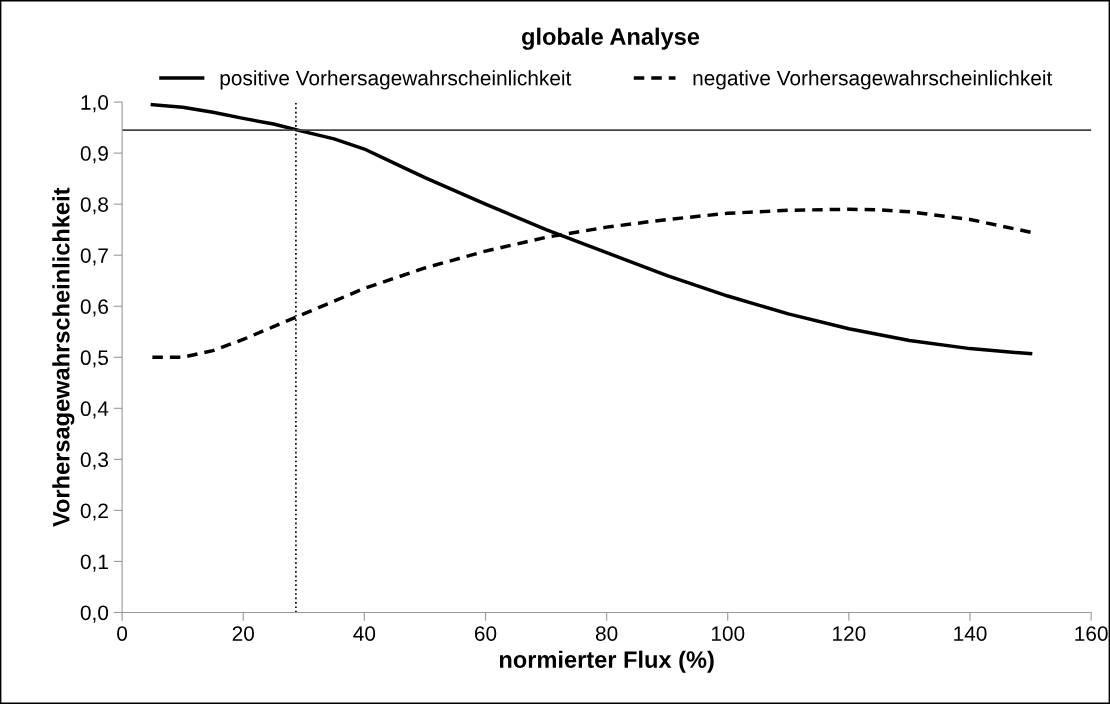  Describe the element at coordinates (606, 661) in the screenshot. I see `x-axis-title: normierter Flux (%)` at that location.